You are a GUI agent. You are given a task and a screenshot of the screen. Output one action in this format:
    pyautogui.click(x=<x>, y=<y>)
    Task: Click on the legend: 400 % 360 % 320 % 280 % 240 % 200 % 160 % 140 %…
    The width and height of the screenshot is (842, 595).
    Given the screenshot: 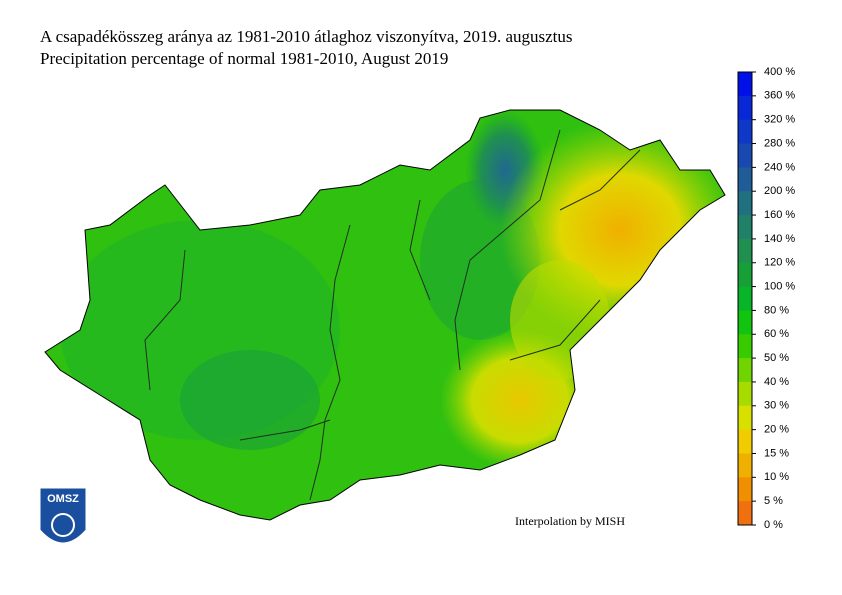 What is the action you would take?
    pyautogui.click(x=766, y=298)
    